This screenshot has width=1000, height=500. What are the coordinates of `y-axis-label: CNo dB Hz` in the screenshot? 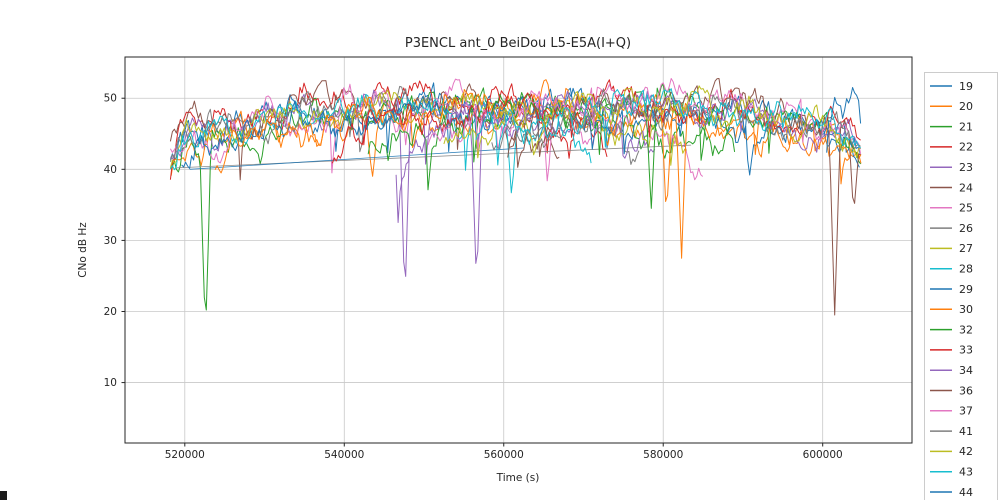 It's located at (83, 250).